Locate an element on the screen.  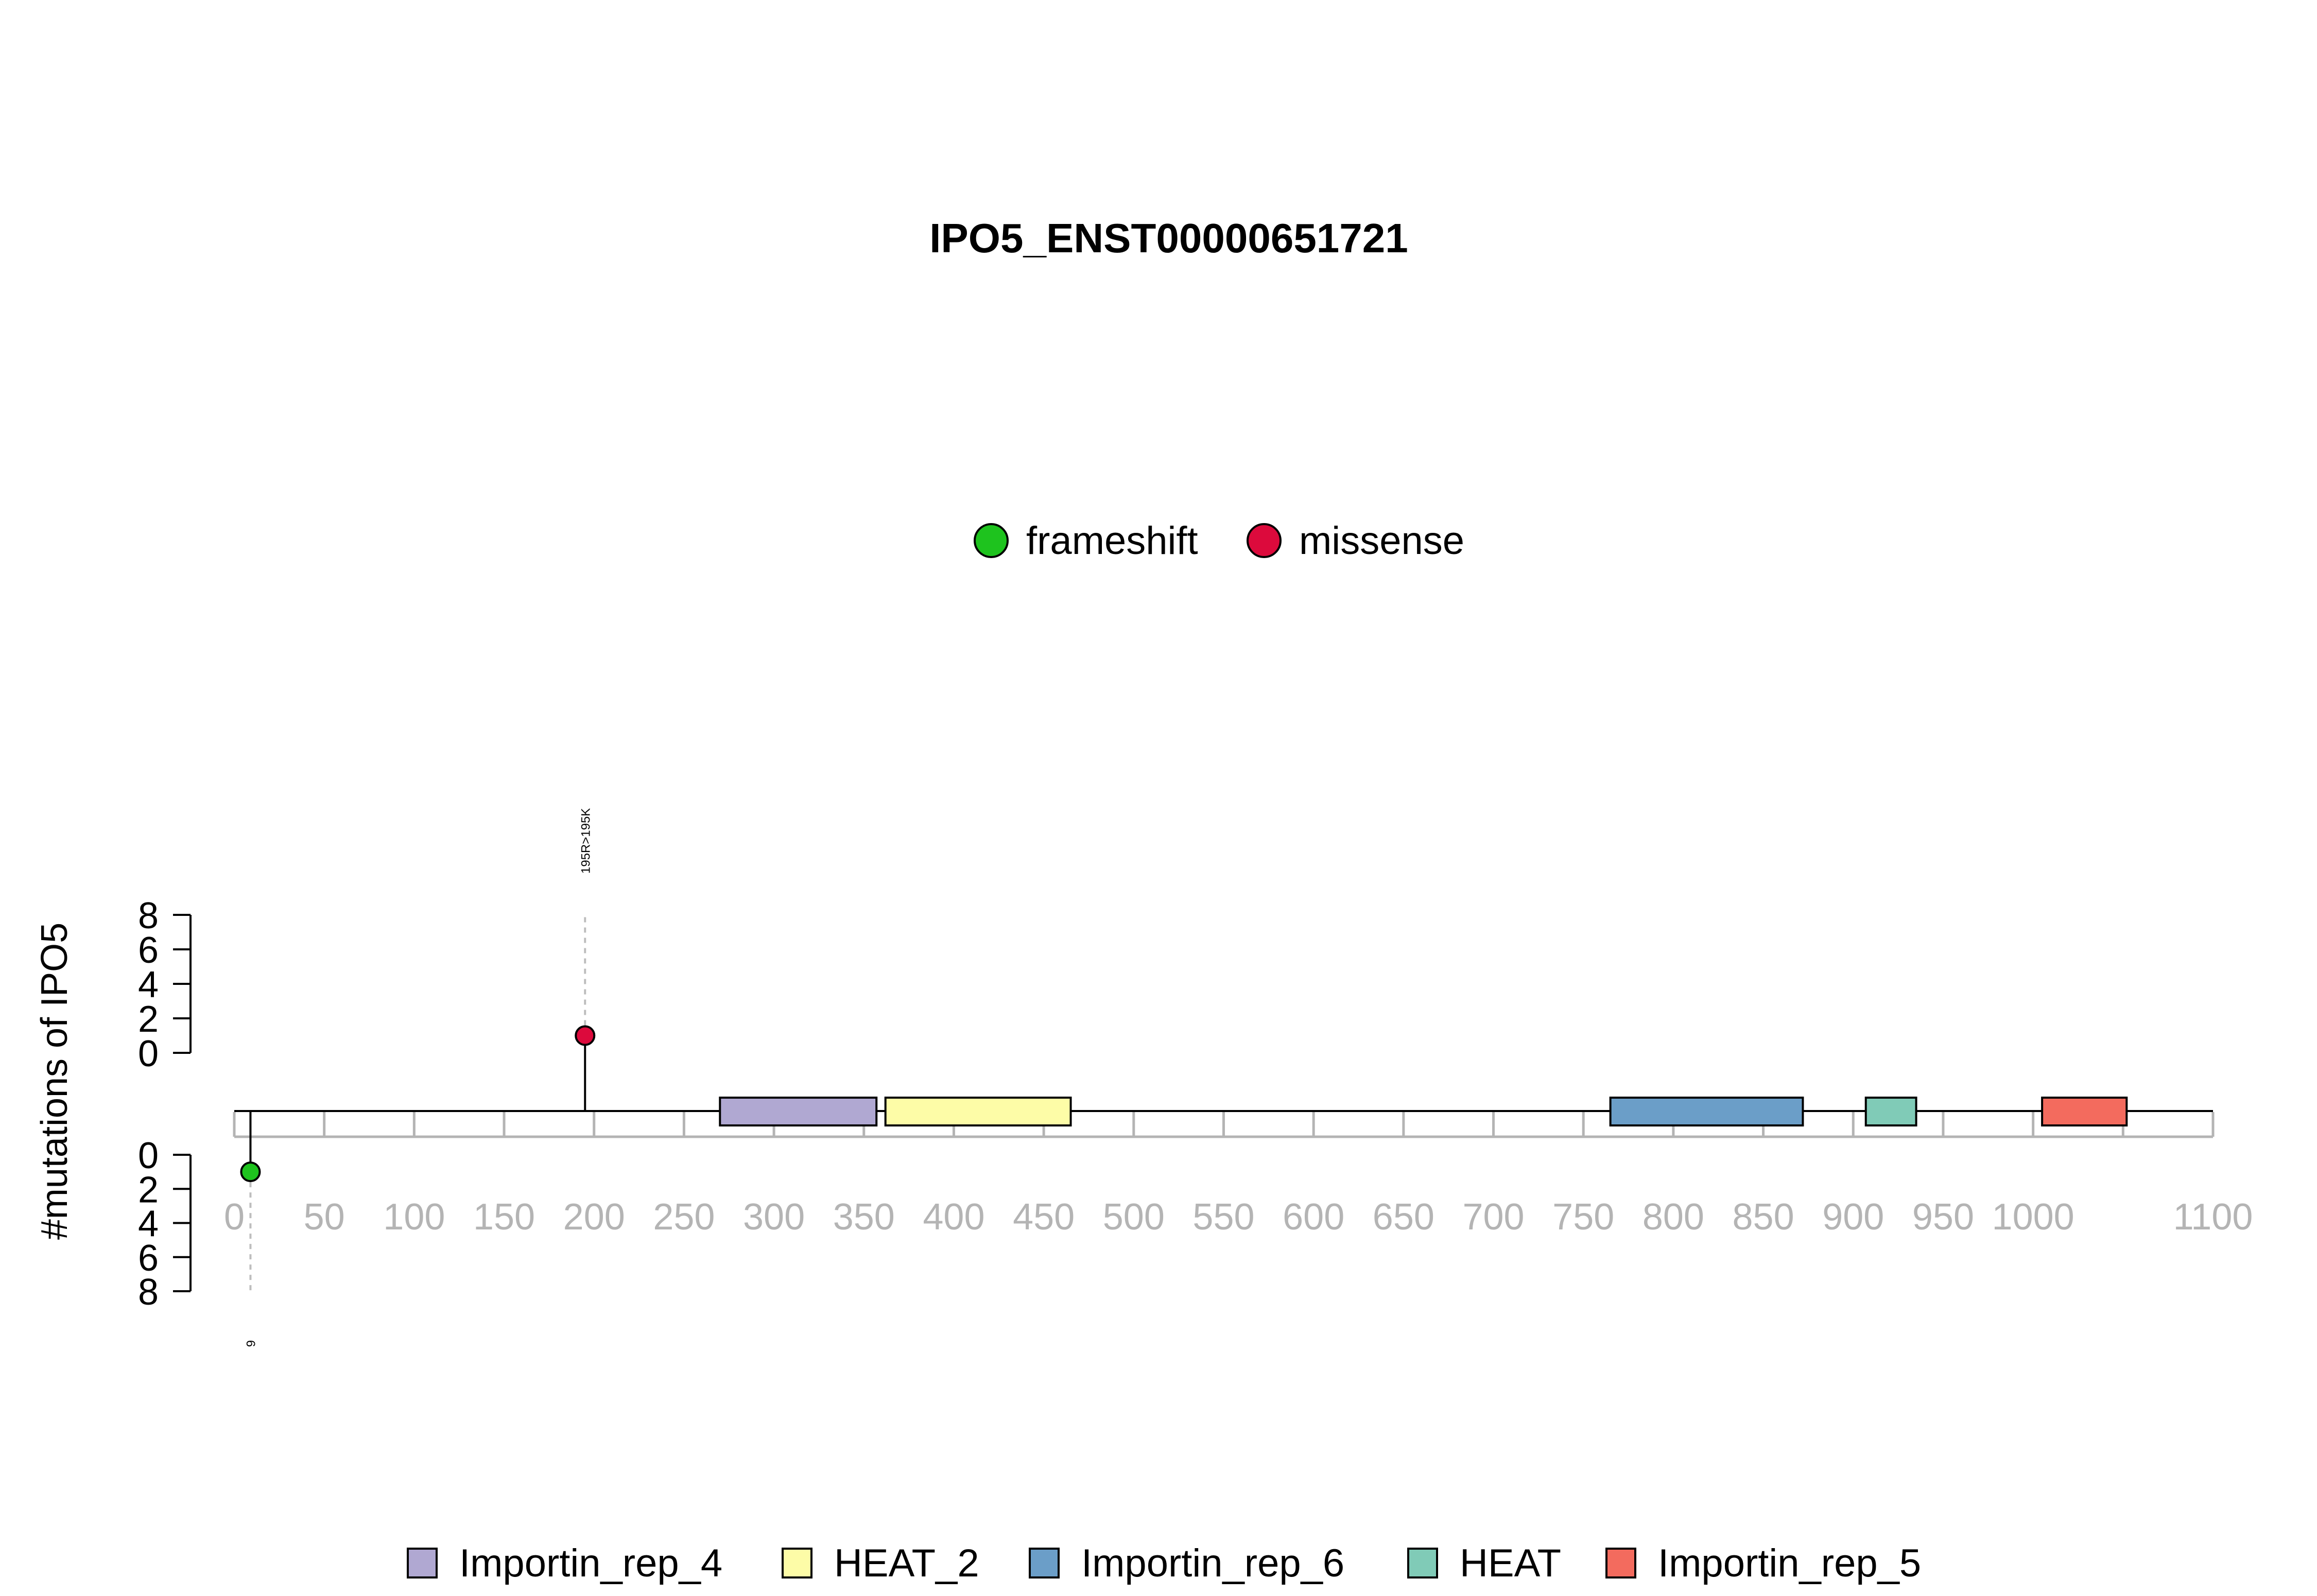
y-tick-label-bottom-0: 0 is located at coordinates (148, 1155).